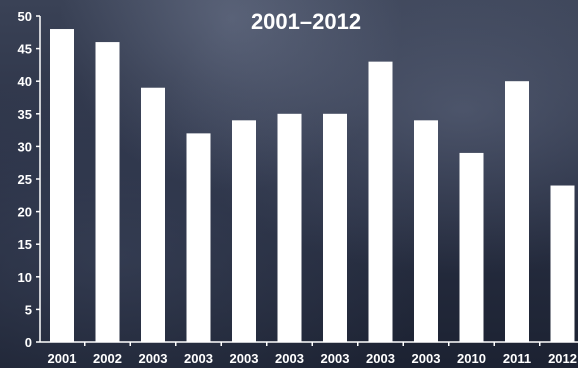  What do you see at coordinates (25, 114) in the screenshot?
I see `y-tick-label: 35` at bounding box center [25, 114].